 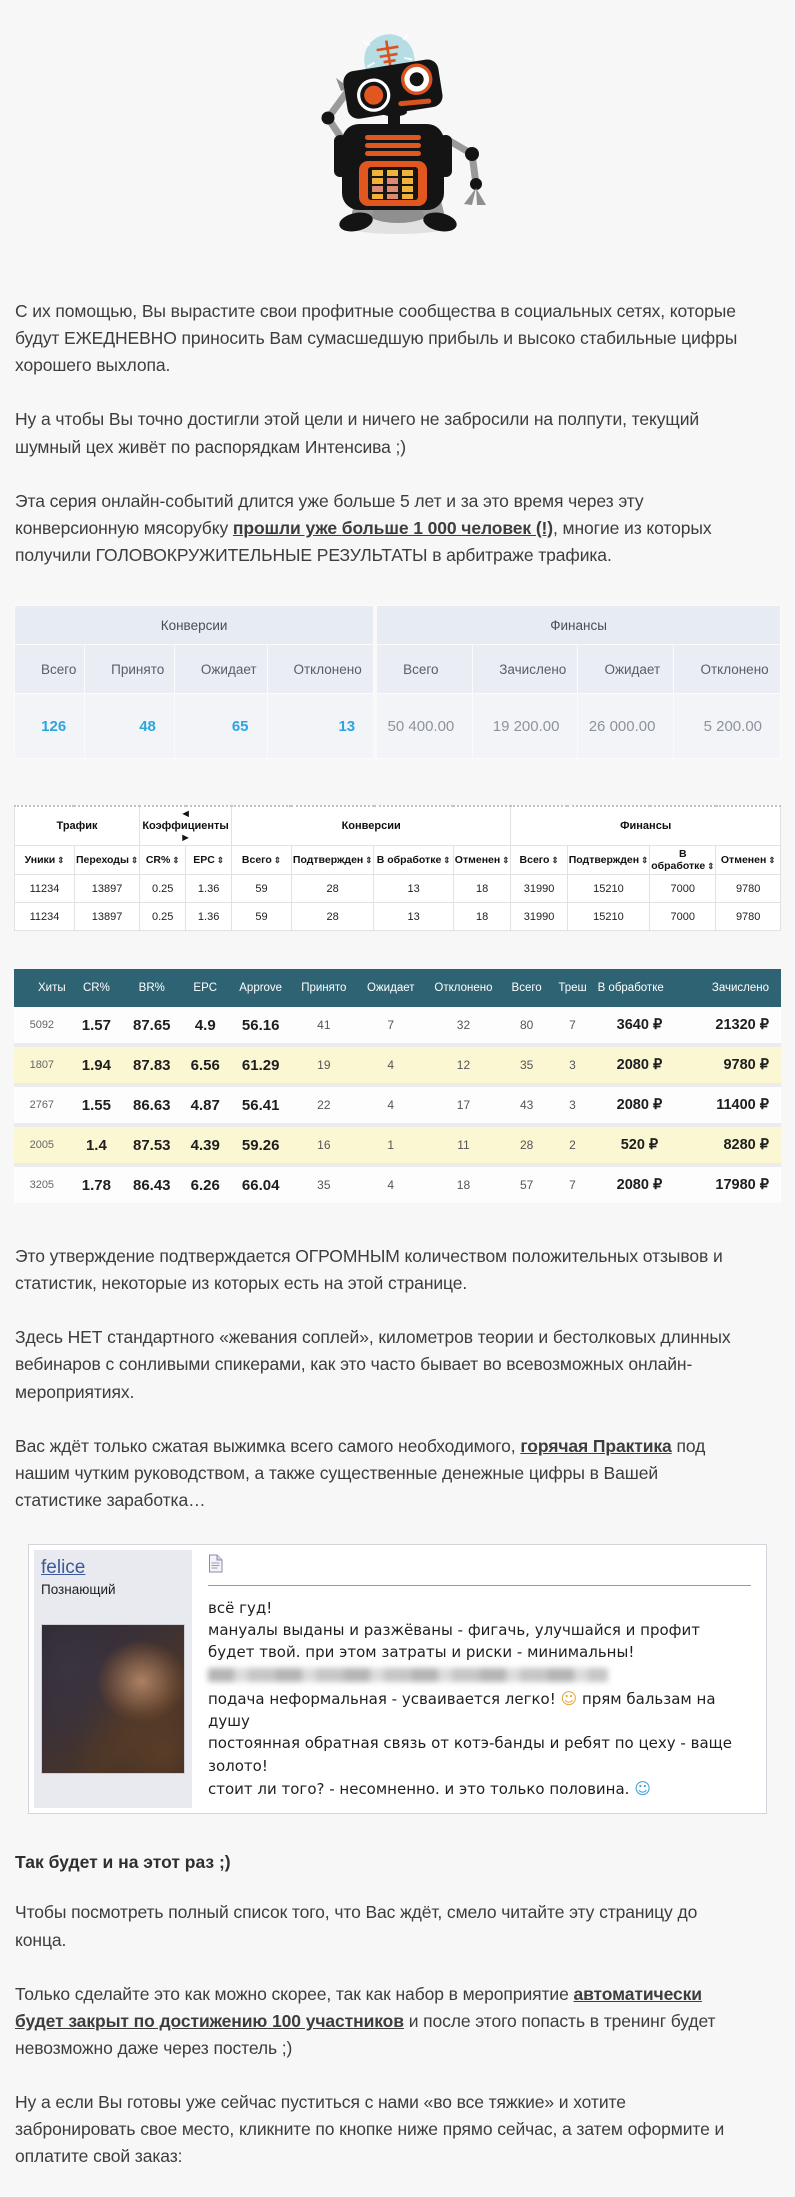 What do you see at coordinates (113, 1699) in the screenshot?
I see `avatar` at bounding box center [113, 1699].